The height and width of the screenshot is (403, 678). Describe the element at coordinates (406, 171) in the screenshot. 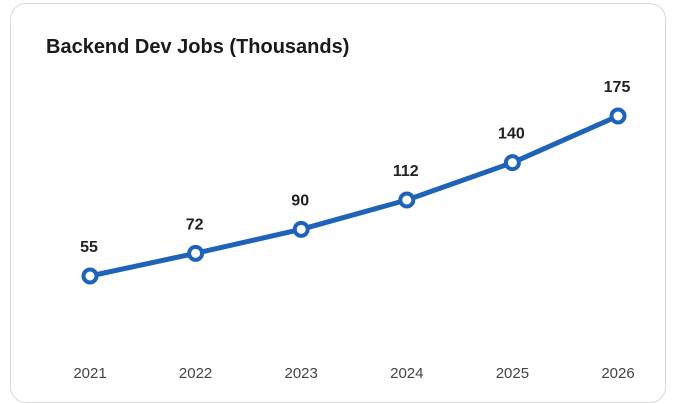

I see `data-label-2024: 112` at that location.